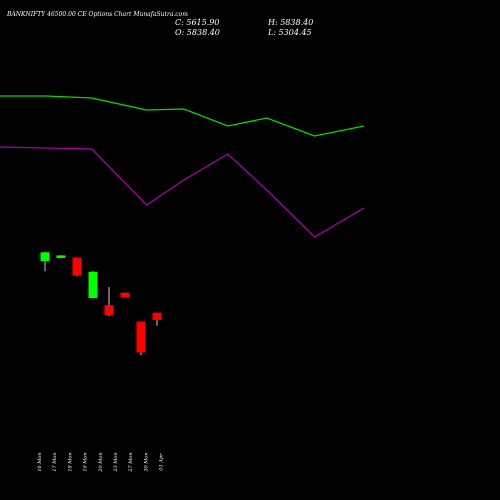 Image resolution: width=500 pixels, height=500 pixels. Describe the element at coordinates (197, 22) in the screenshot. I see `close-value: C: 5615.90` at that location.